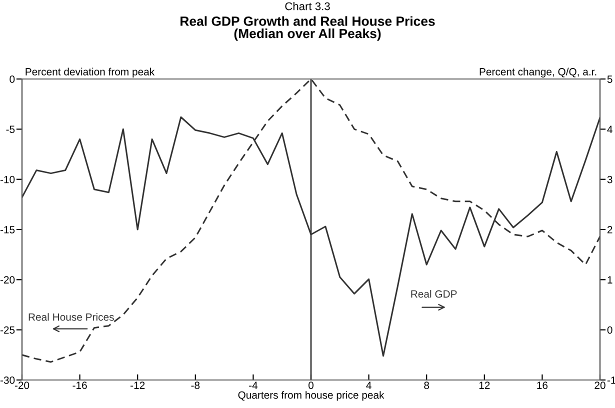  What do you see at coordinates (484, 385) in the screenshot?
I see `x-tick-label: 12` at bounding box center [484, 385].